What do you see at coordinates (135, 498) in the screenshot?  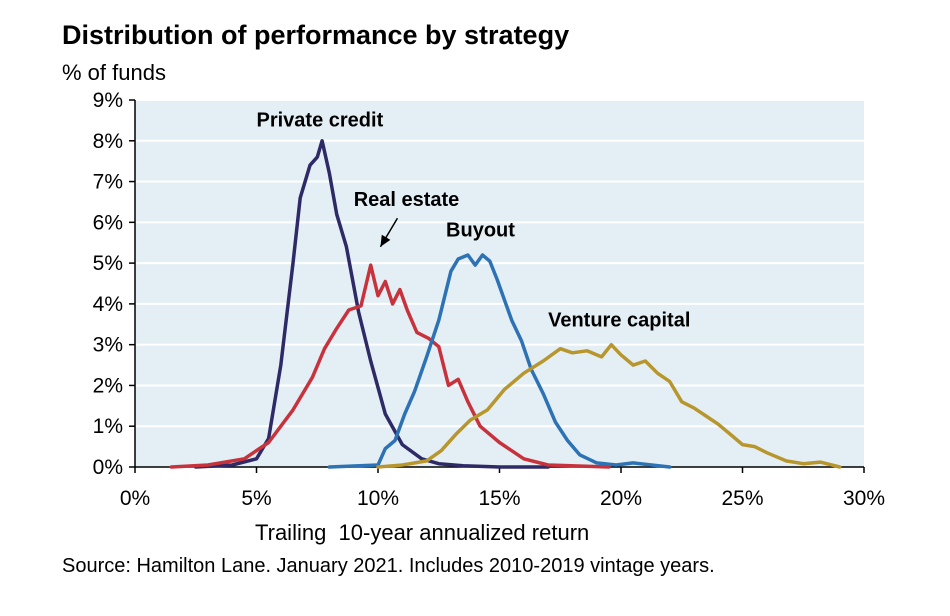 I see `x-tick-label: 0%` at bounding box center [135, 498].